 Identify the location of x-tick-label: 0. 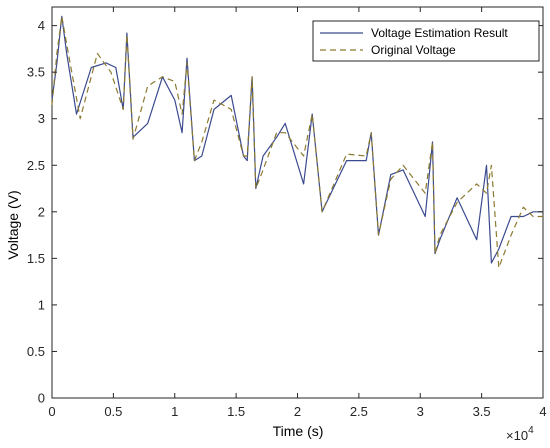
(51, 411).